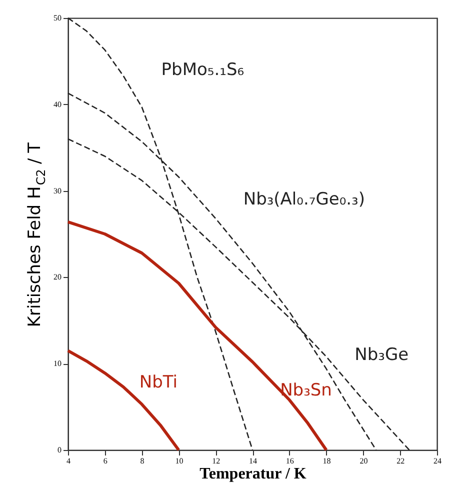 The image size is (449, 483). What do you see at coordinates (304, 199) in the screenshot?
I see `series-label: Nb₃(Al₀.₇Ge₀.₃)` at bounding box center [304, 199].